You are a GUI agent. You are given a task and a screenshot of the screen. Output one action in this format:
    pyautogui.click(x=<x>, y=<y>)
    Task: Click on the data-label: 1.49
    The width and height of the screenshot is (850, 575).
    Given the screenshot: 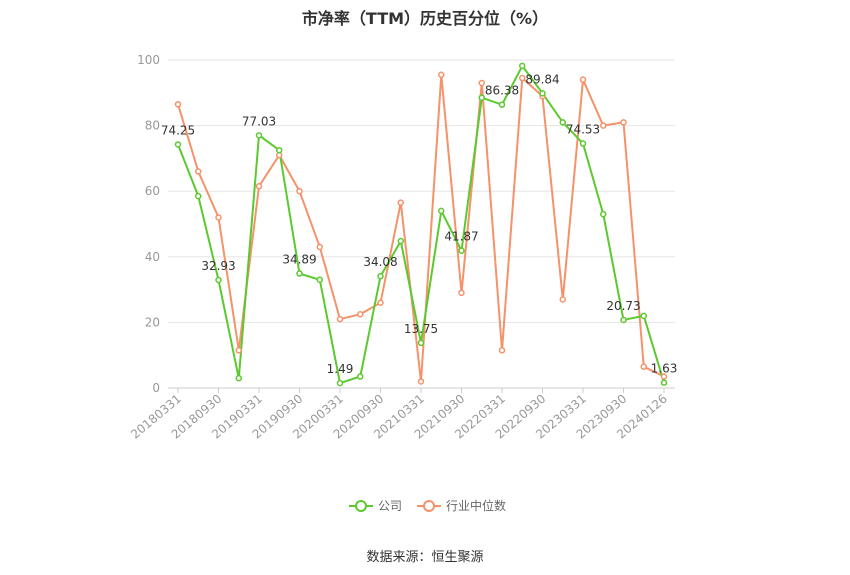 What is the action you would take?
    pyautogui.click(x=340, y=369)
    